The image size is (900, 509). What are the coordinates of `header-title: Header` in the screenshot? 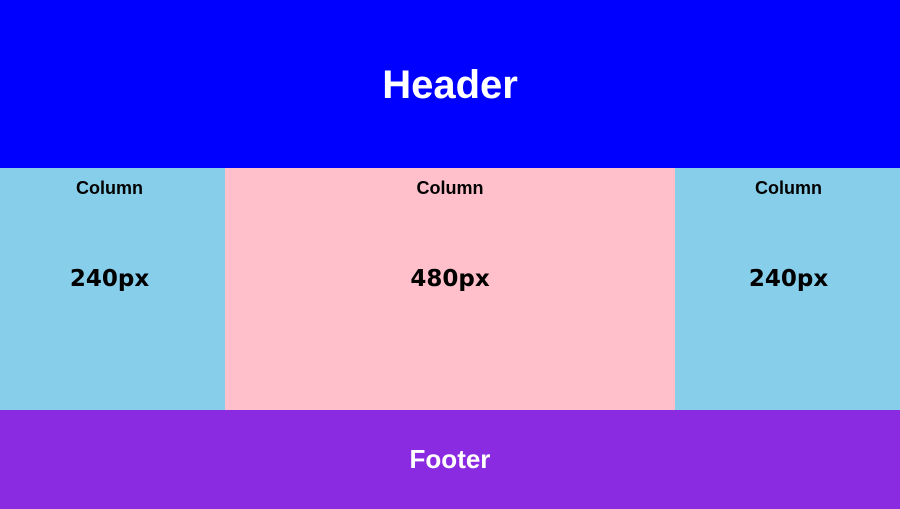 It's located at (450, 85).